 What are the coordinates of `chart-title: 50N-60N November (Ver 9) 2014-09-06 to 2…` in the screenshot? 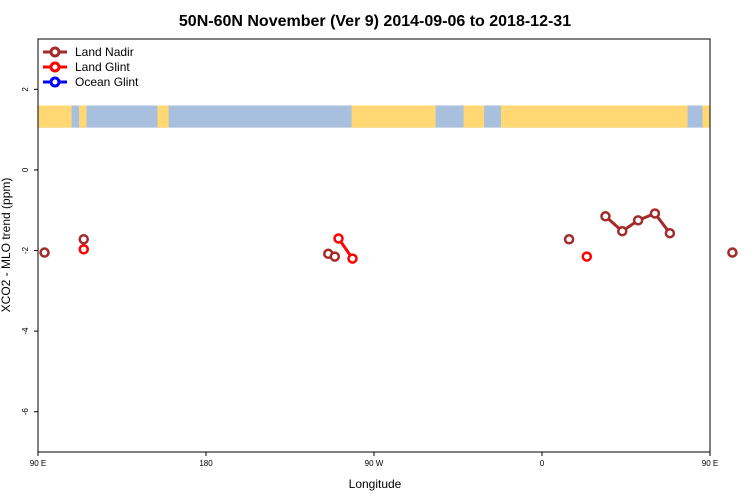 It's located at (375, 21).